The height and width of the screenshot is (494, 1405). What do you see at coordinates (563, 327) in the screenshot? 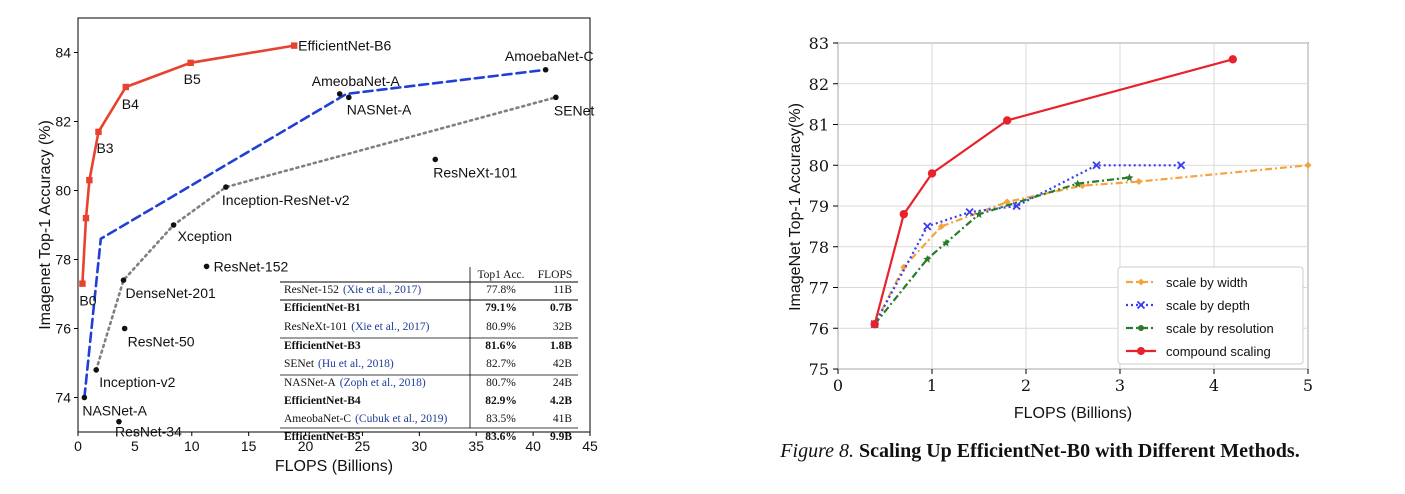
I see `table-row-flops: 32B` at bounding box center [563, 327].